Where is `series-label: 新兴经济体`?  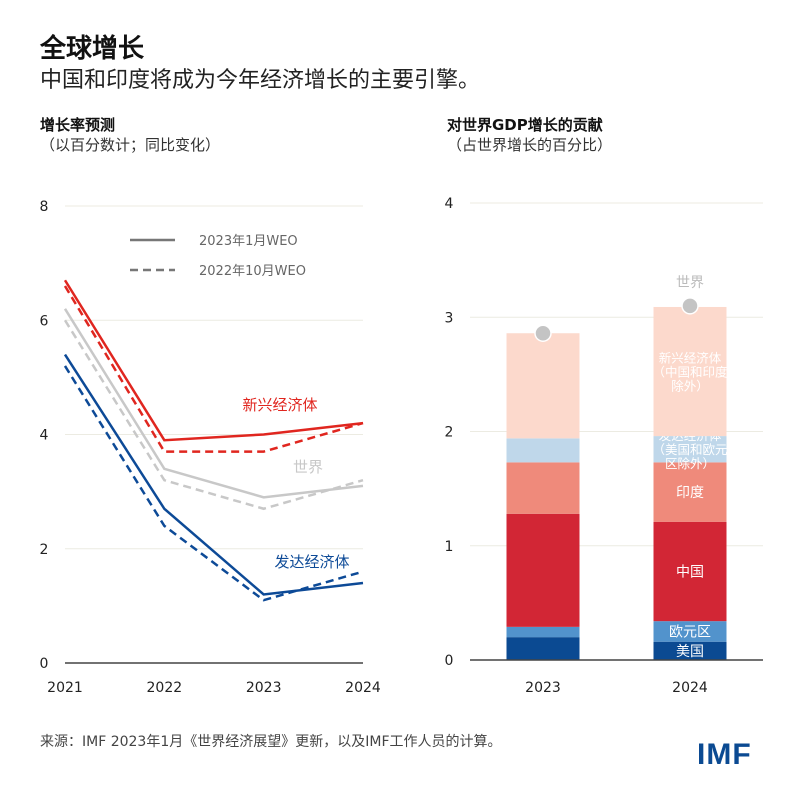
series-label: 新兴经济体 is located at coordinates (279, 405).